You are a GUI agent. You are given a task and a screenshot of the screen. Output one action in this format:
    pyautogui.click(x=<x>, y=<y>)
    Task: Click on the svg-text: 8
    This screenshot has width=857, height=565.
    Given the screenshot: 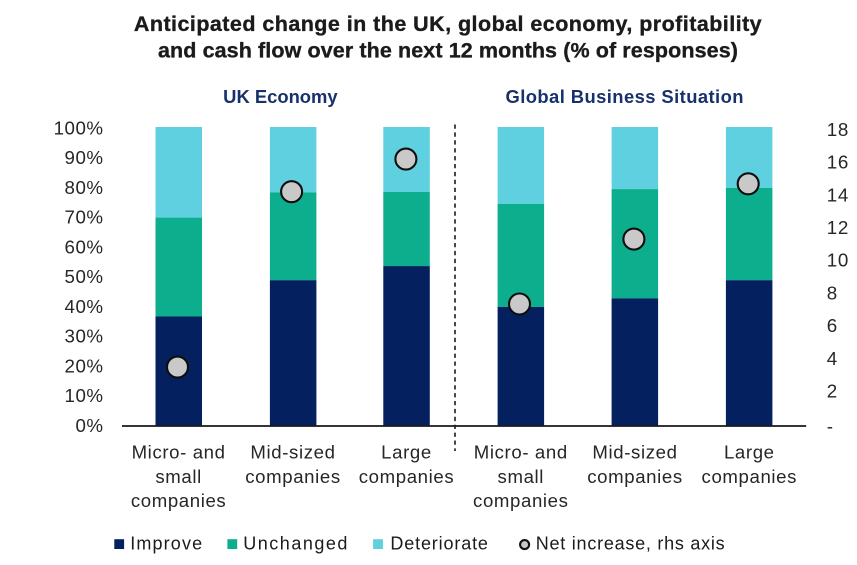 What is the action you would take?
    pyautogui.click(x=832, y=292)
    